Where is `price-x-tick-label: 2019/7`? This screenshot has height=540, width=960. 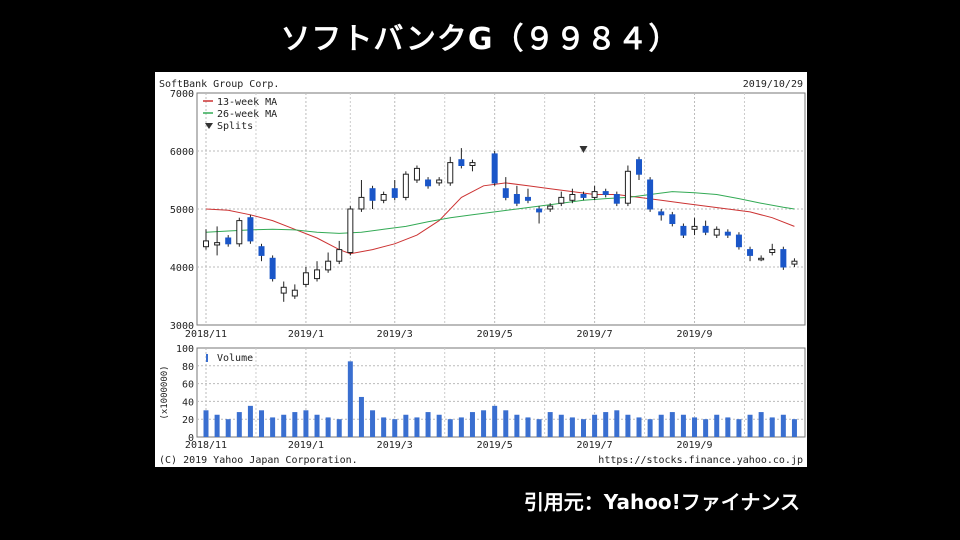
price-x-tick-label: 2019/7 is located at coordinates (595, 334).